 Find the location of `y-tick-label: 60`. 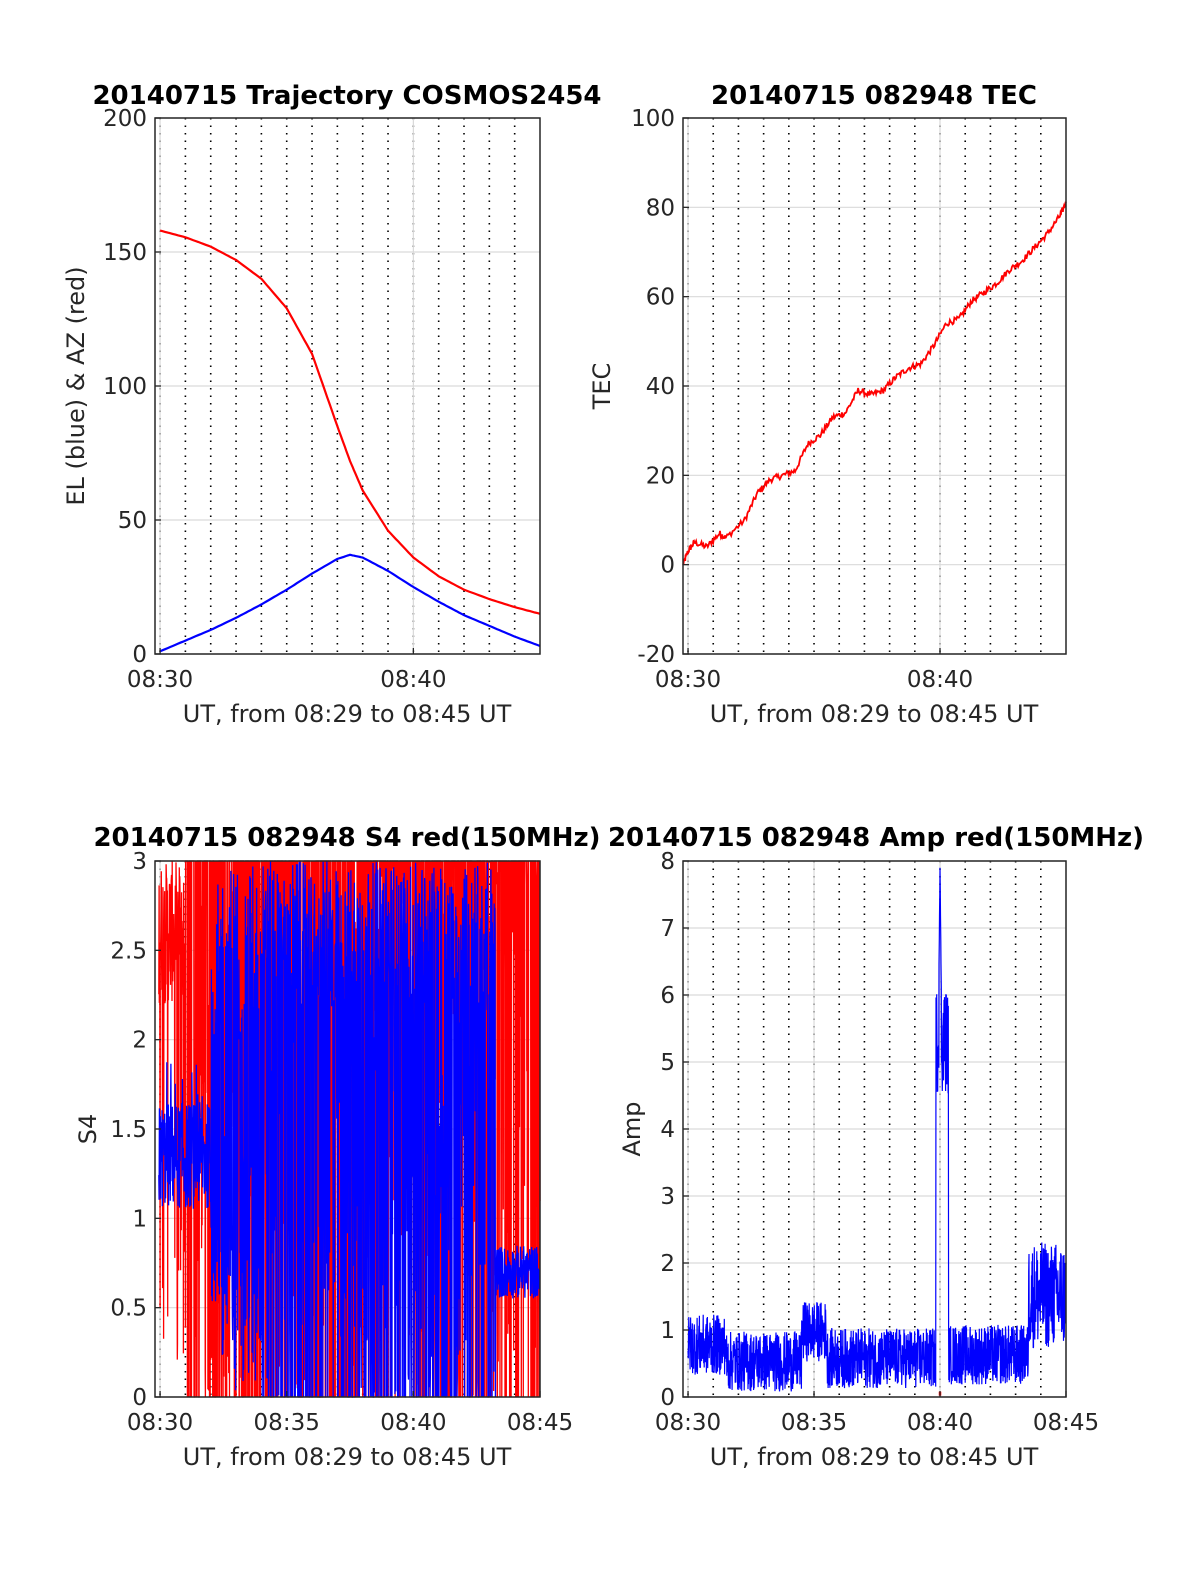

y-tick-label: 60 is located at coordinates (660, 298).